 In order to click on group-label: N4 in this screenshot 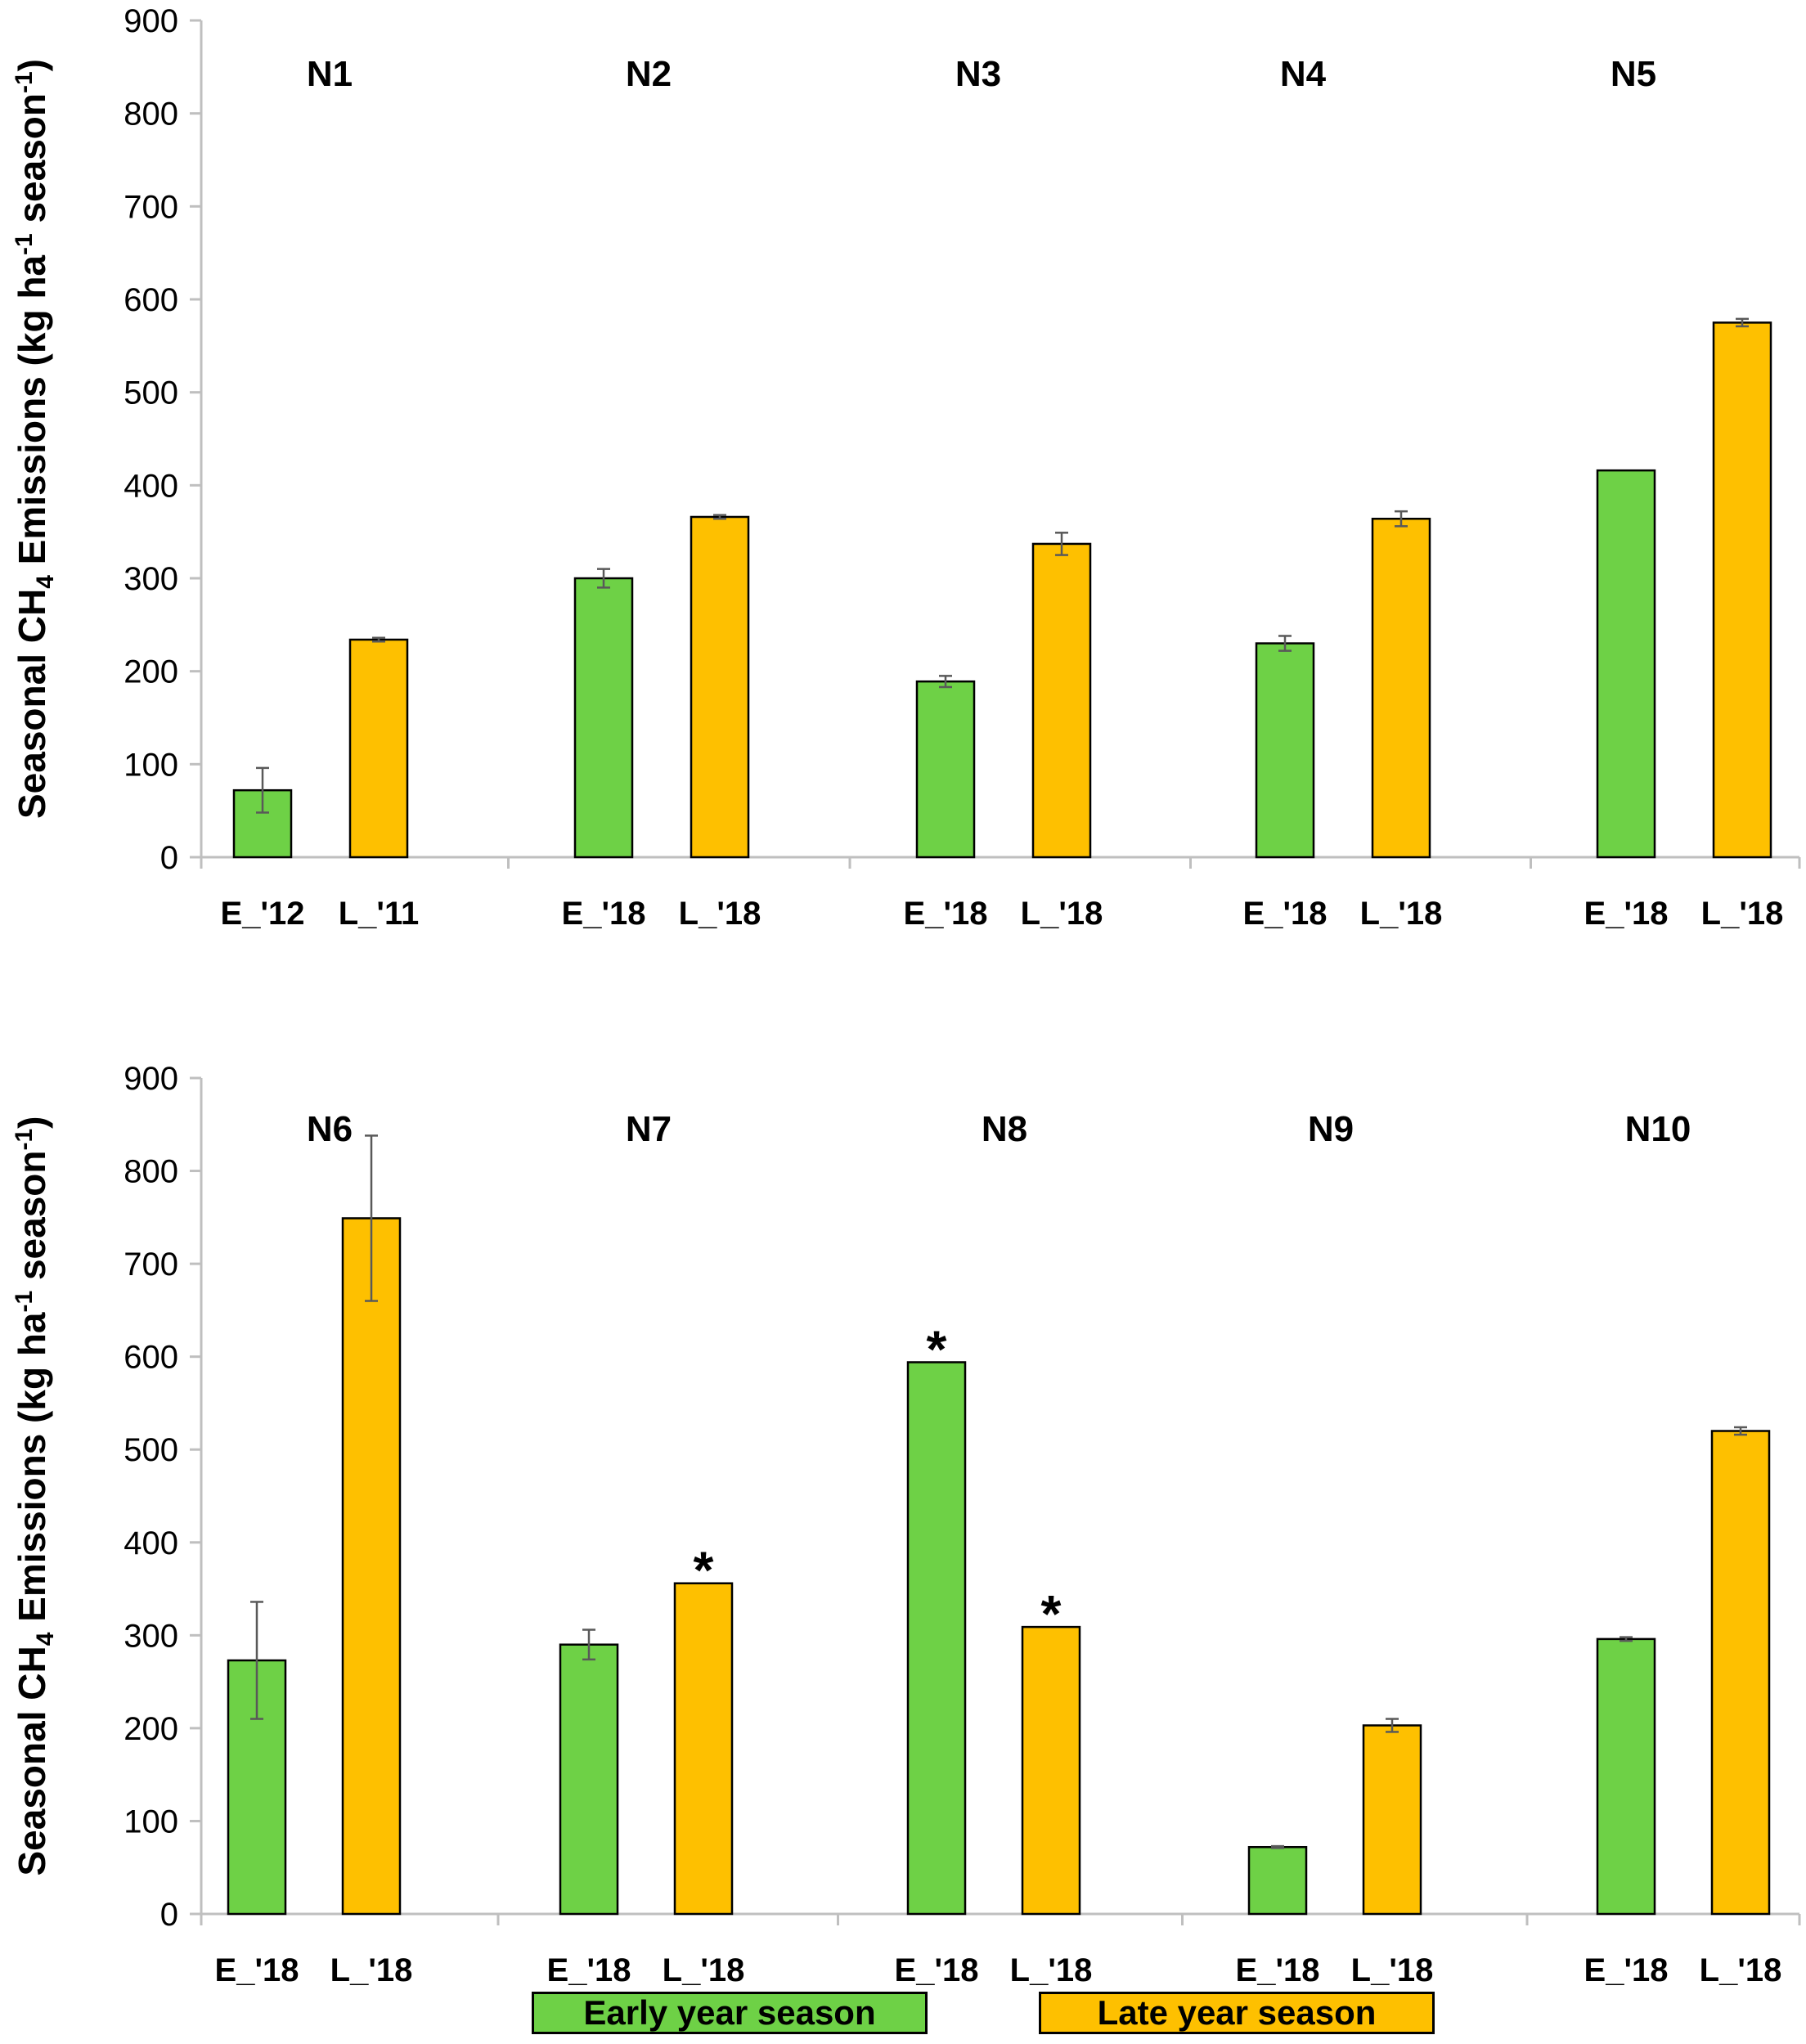, I will do `click(1303, 74)`.